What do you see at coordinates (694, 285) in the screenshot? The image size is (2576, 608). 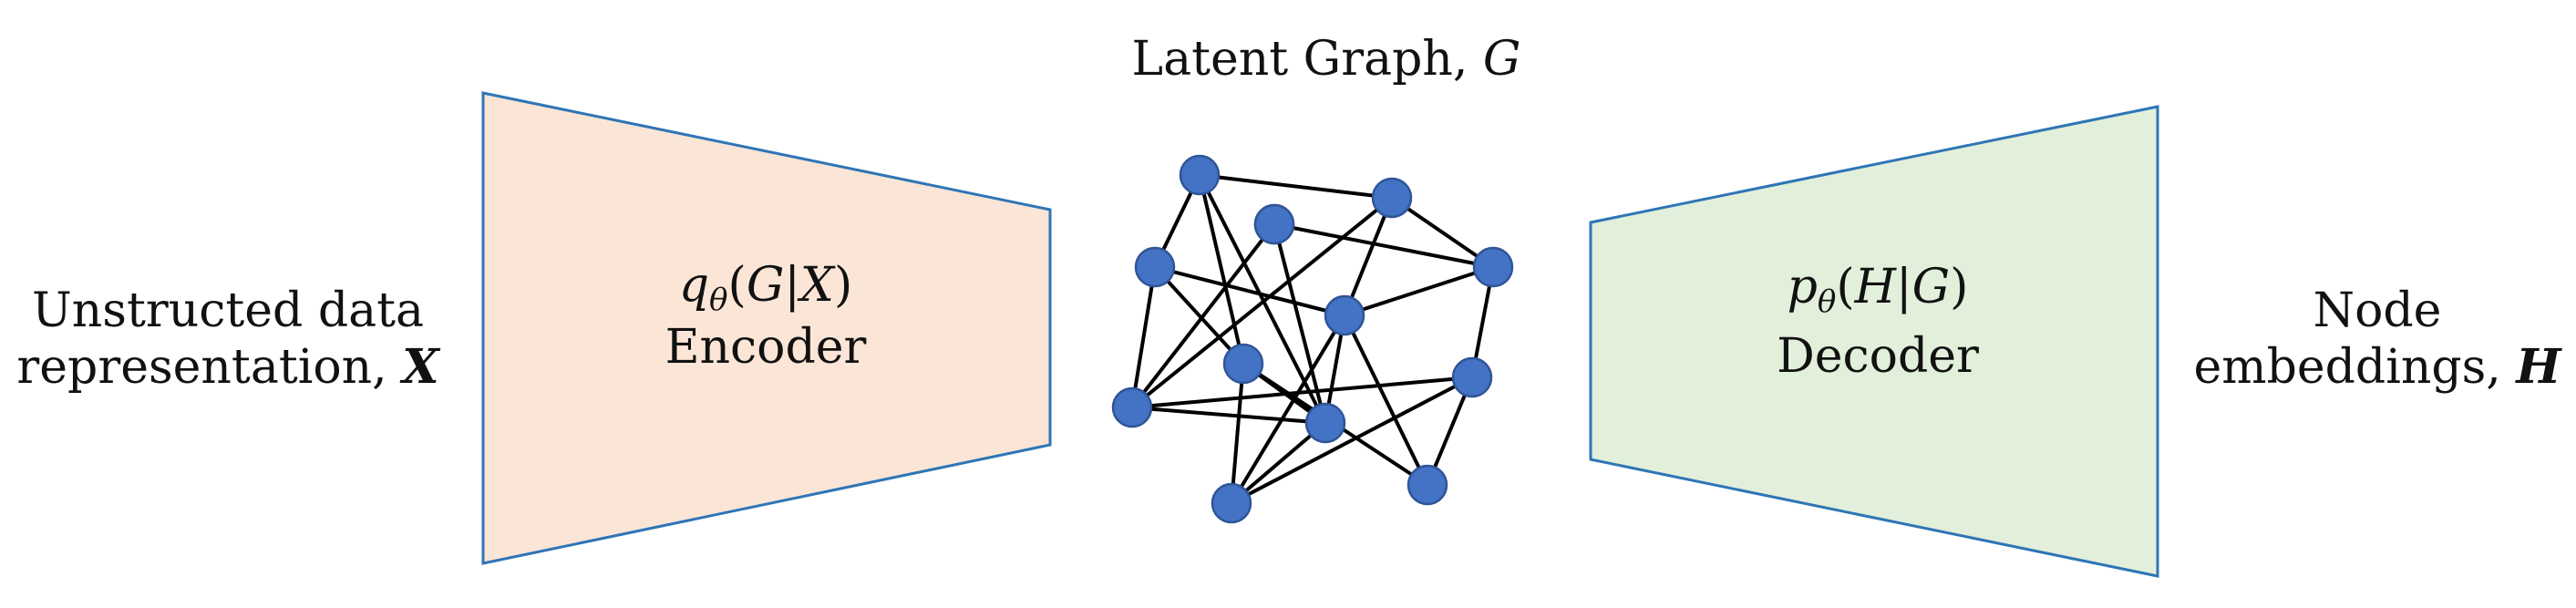 I see `encoder-formula-fn: q` at bounding box center [694, 285].